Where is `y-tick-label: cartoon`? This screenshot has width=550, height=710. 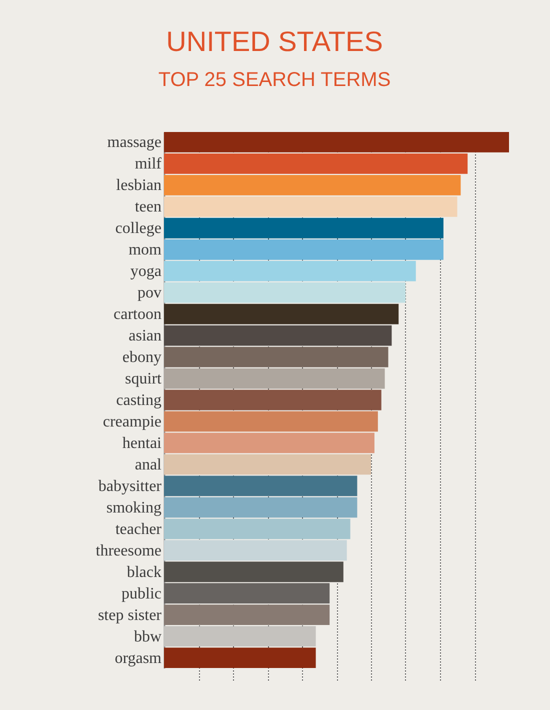 y-tick-label: cartoon is located at coordinates (138, 315).